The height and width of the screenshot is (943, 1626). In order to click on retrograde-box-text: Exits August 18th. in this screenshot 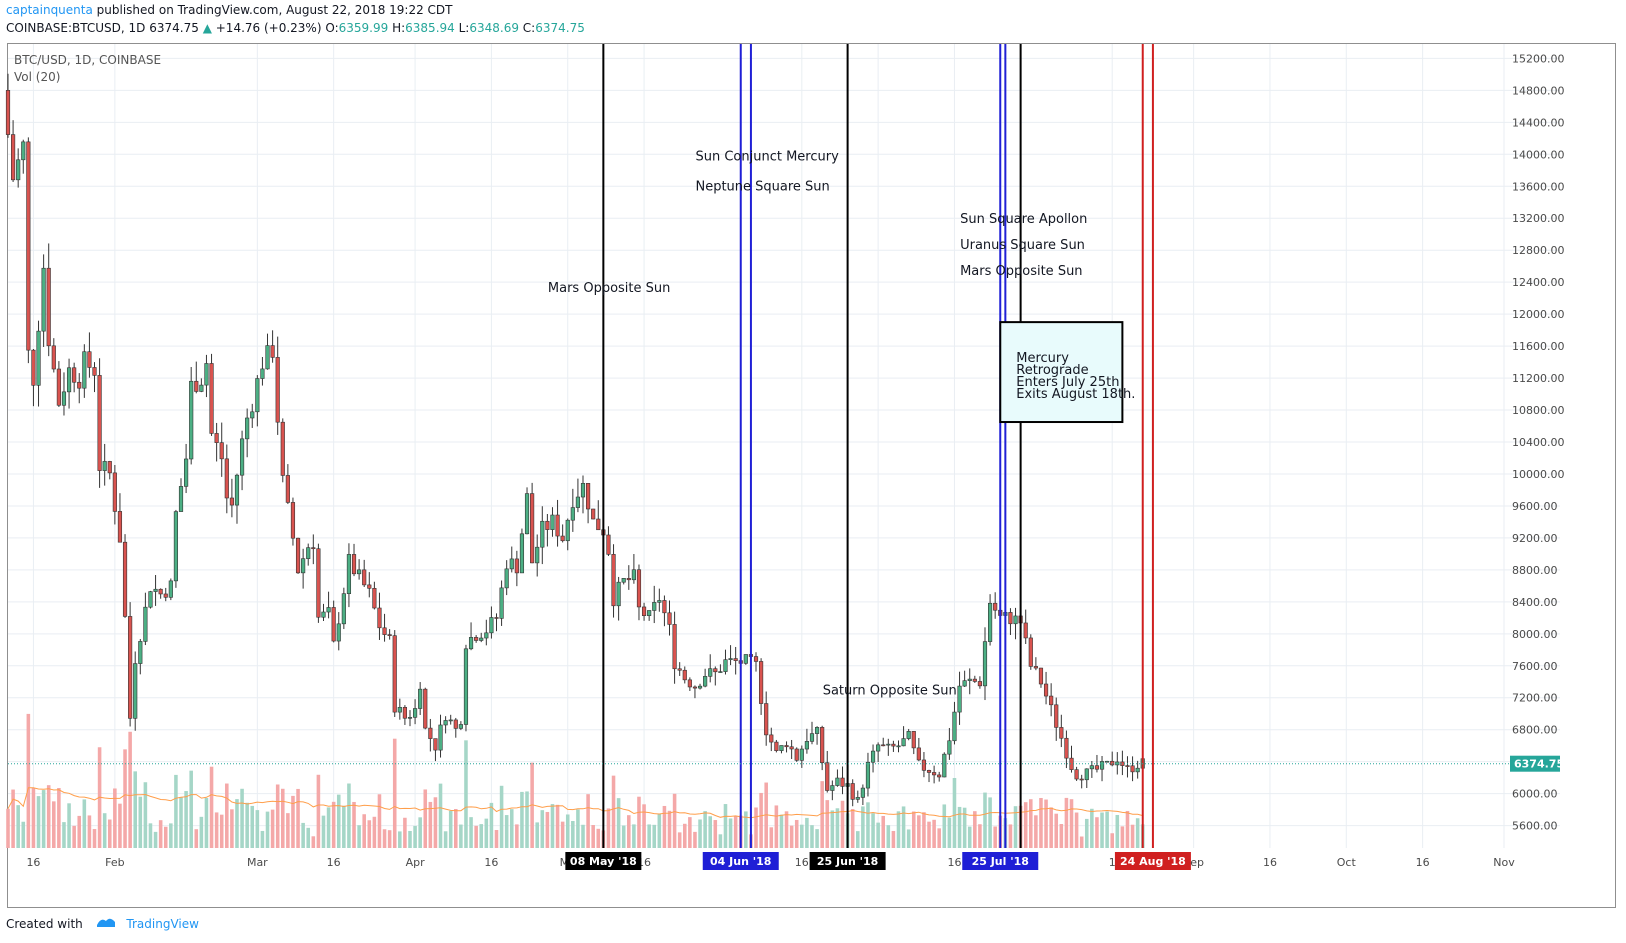, I will do `click(1075, 394)`.